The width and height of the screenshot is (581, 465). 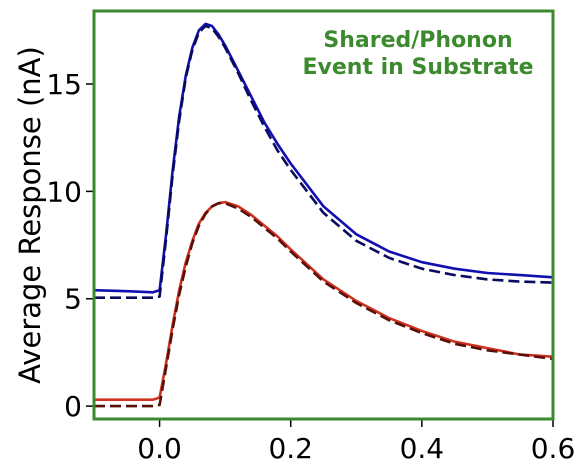 What do you see at coordinates (64, 191) in the screenshot?
I see `y-tick-label: 10` at bounding box center [64, 191].